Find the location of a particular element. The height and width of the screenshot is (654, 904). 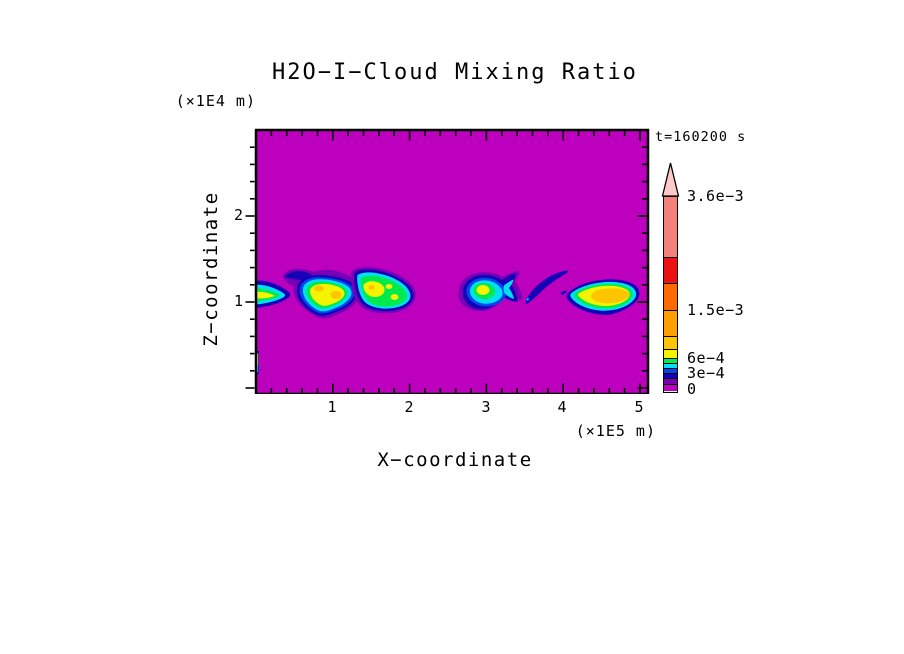

x-axis-unit-label: (×1E5 m) is located at coordinates (615, 431).